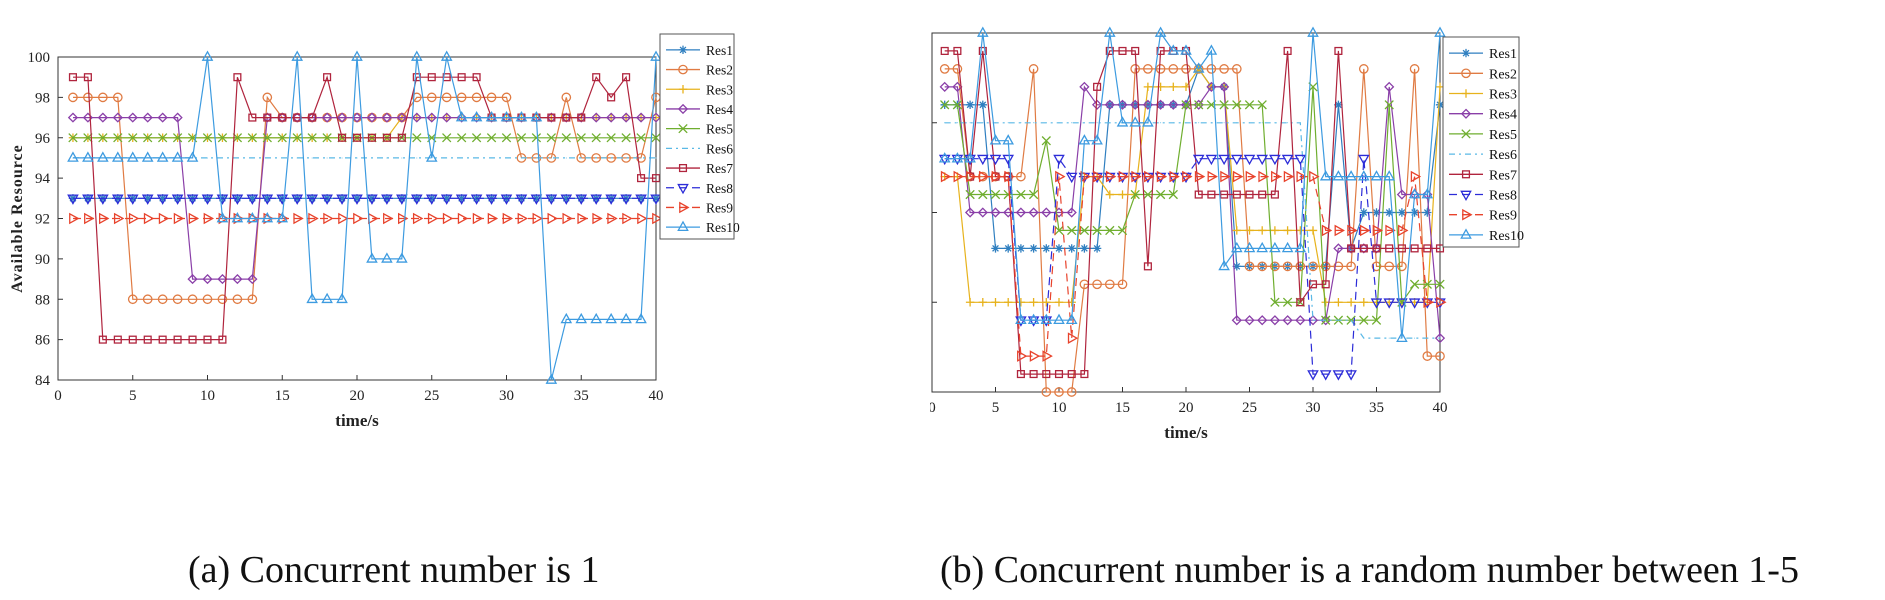 The image size is (1885, 600). What do you see at coordinates (364, 208) in the screenshot?
I see `series-res7` at bounding box center [364, 208].